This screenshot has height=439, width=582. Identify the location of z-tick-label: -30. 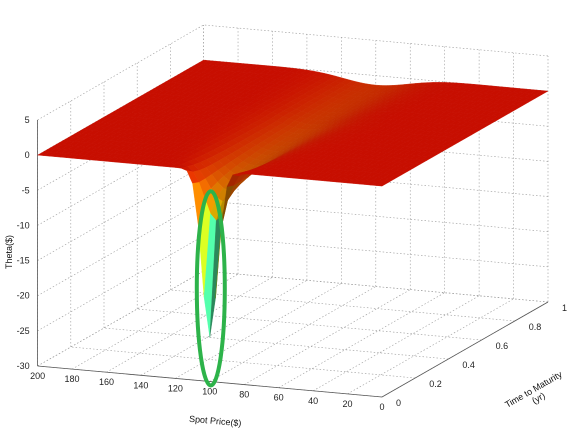
(23, 366).